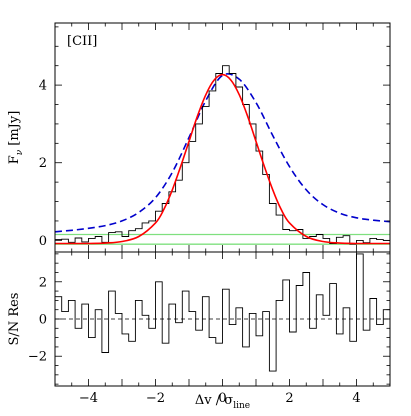  I want to click on top-y-axis-label-unit: [mJy], so click(14, 128).